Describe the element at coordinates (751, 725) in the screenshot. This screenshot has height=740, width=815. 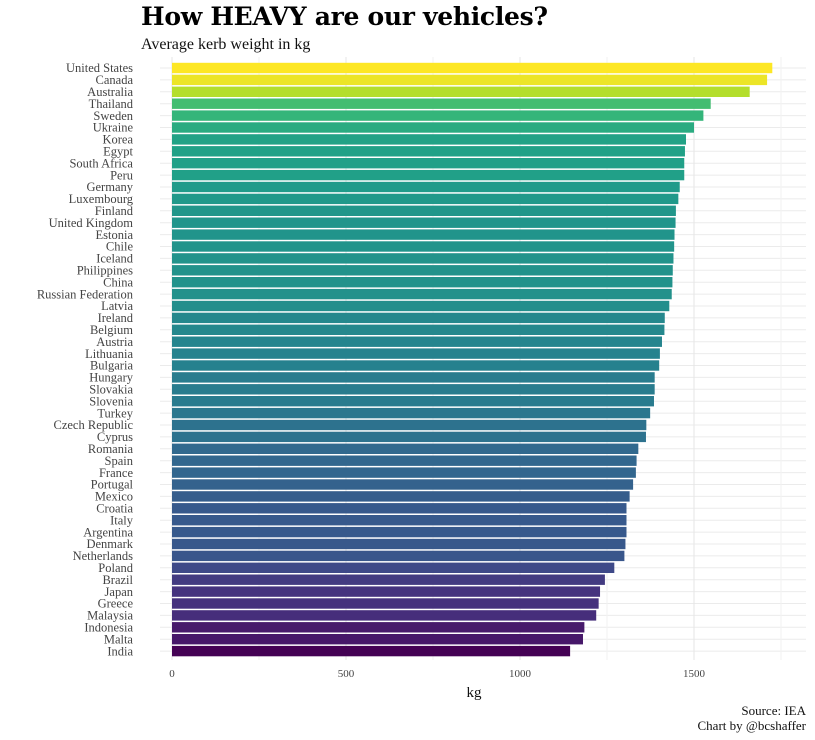
I see `credit-caption: Chart by @bcshaffer` at that location.